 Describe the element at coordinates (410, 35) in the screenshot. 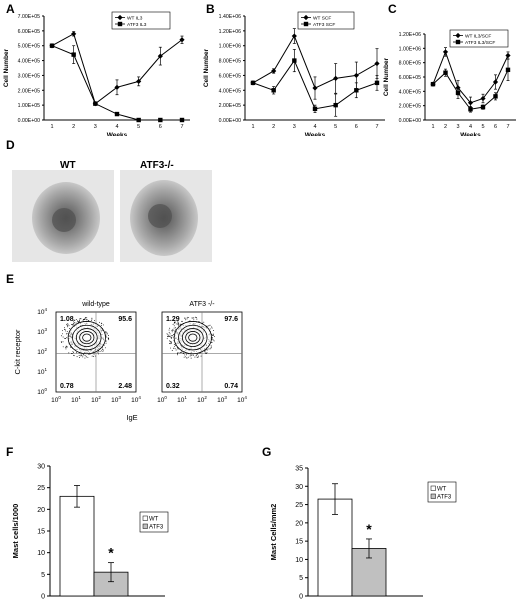

I see `y-tick-label: 1.20E+06` at that location.